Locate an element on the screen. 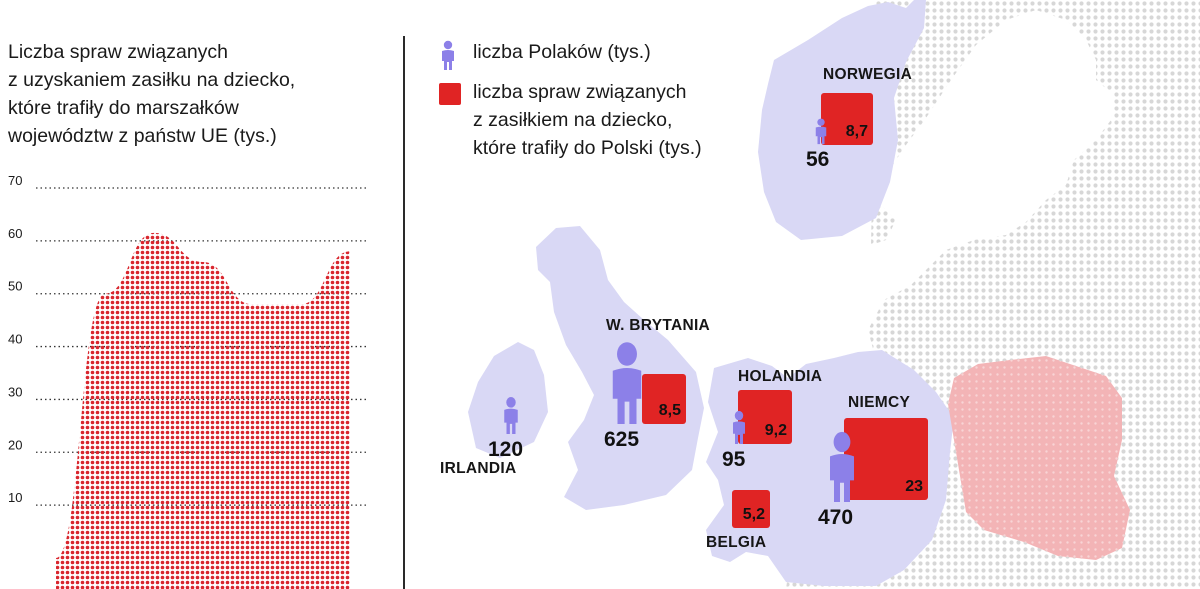 The height and width of the screenshot is (589, 1200). legend-item-people: liczba Polaków (tys.) is located at coordinates (617, 54).